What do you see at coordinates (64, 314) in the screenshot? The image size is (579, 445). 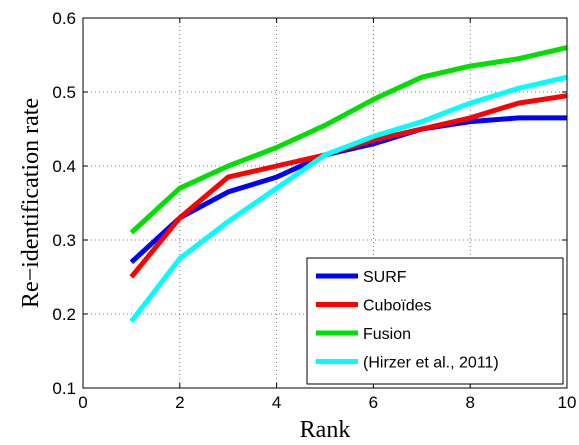 I see `y-tick-label: 0.2` at bounding box center [64, 314].